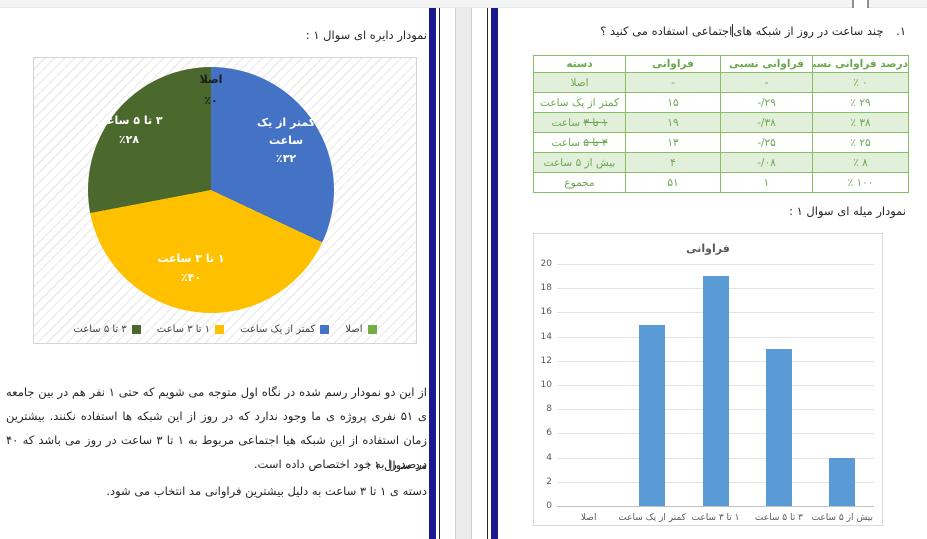 The width and height of the screenshot is (927, 539). I want to click on cell-frequency: ۵۱, so click(673, 182).